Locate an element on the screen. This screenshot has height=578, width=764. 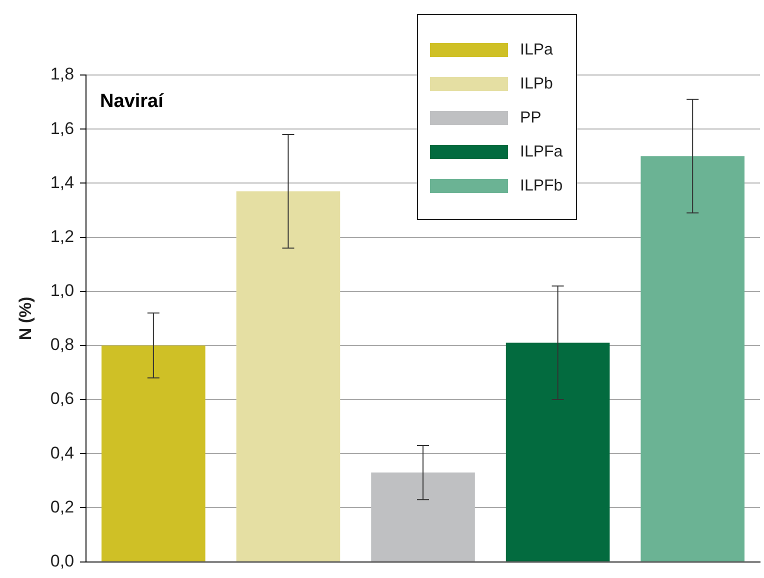
y-tick-label: 0,2 is located at coordinates (62, 506).